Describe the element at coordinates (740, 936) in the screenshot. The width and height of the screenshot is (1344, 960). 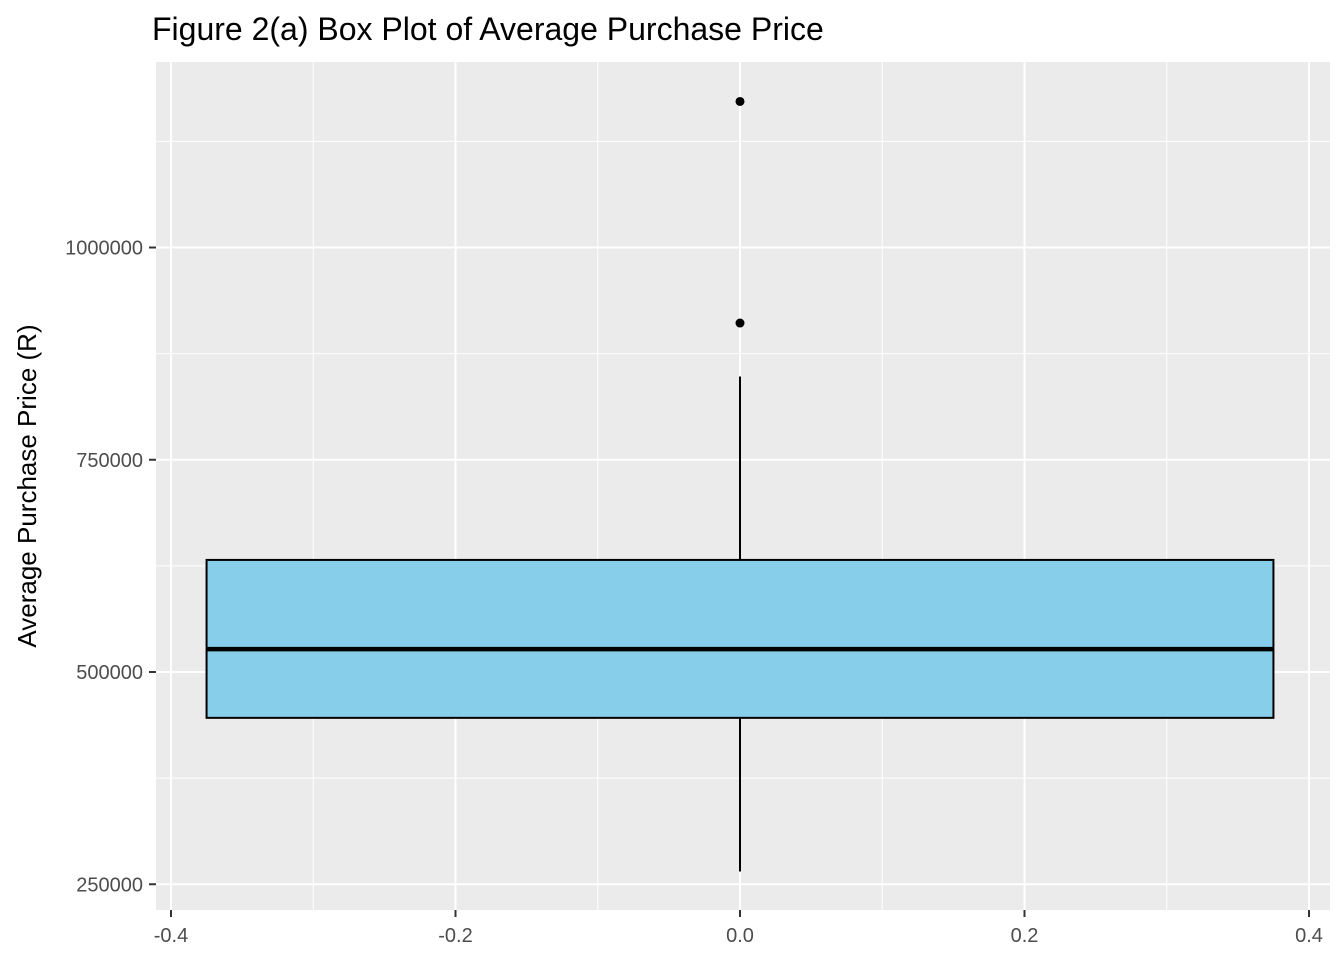
I see `x-tick-label: 0.0` at that location.